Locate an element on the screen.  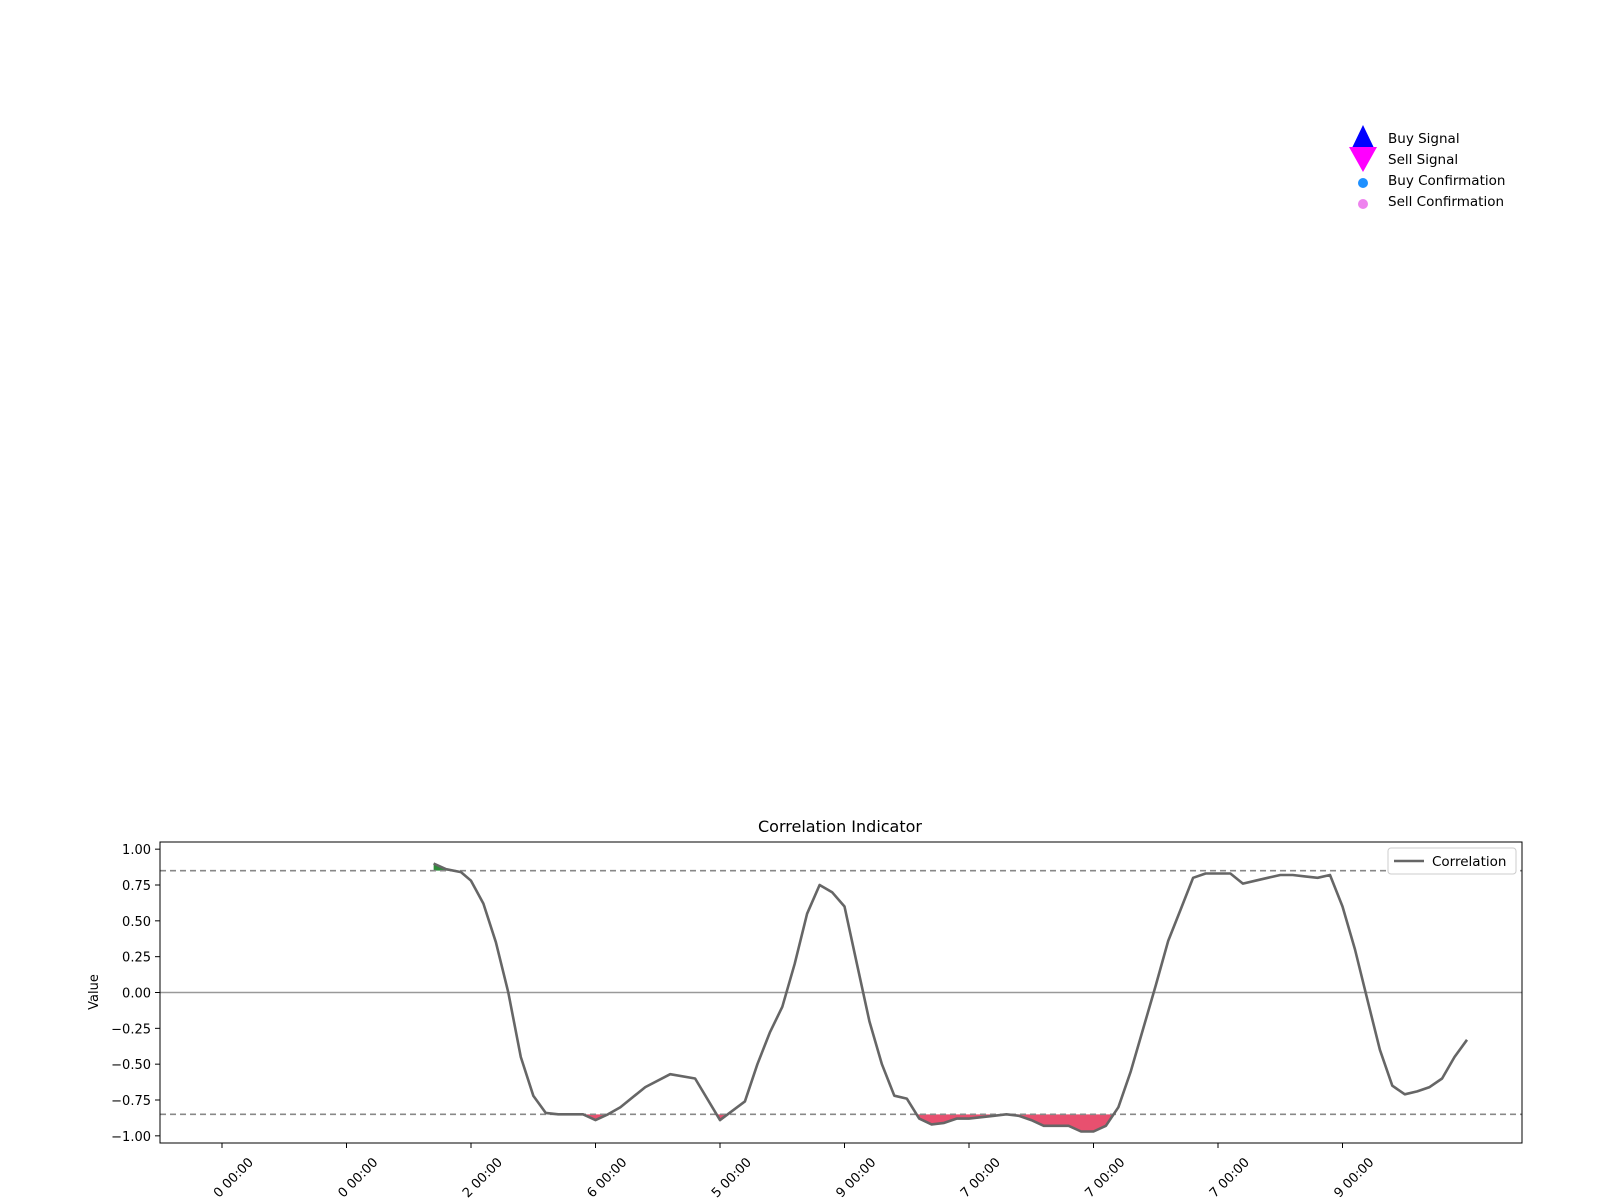
legend-item-sell-signal: Sell Signal is located at coordinates (1403, 159).